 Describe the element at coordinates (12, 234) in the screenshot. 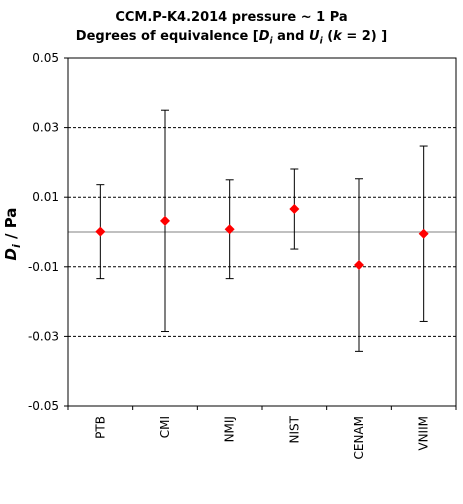

I see `y-axis-label: Di / Pa` at that location.